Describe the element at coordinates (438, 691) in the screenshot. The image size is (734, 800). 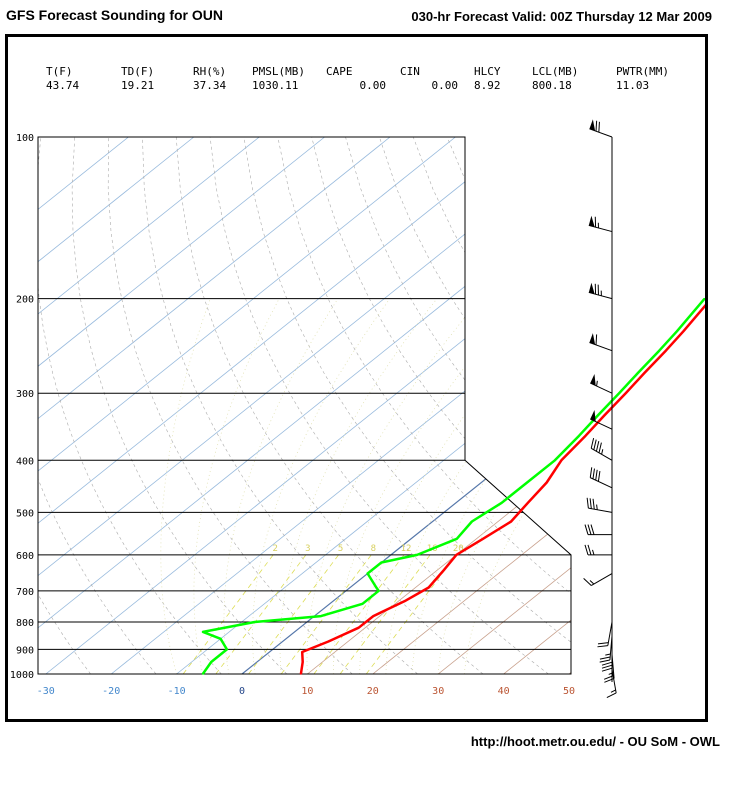
I see `temperature-tick-label: 30` at that location.